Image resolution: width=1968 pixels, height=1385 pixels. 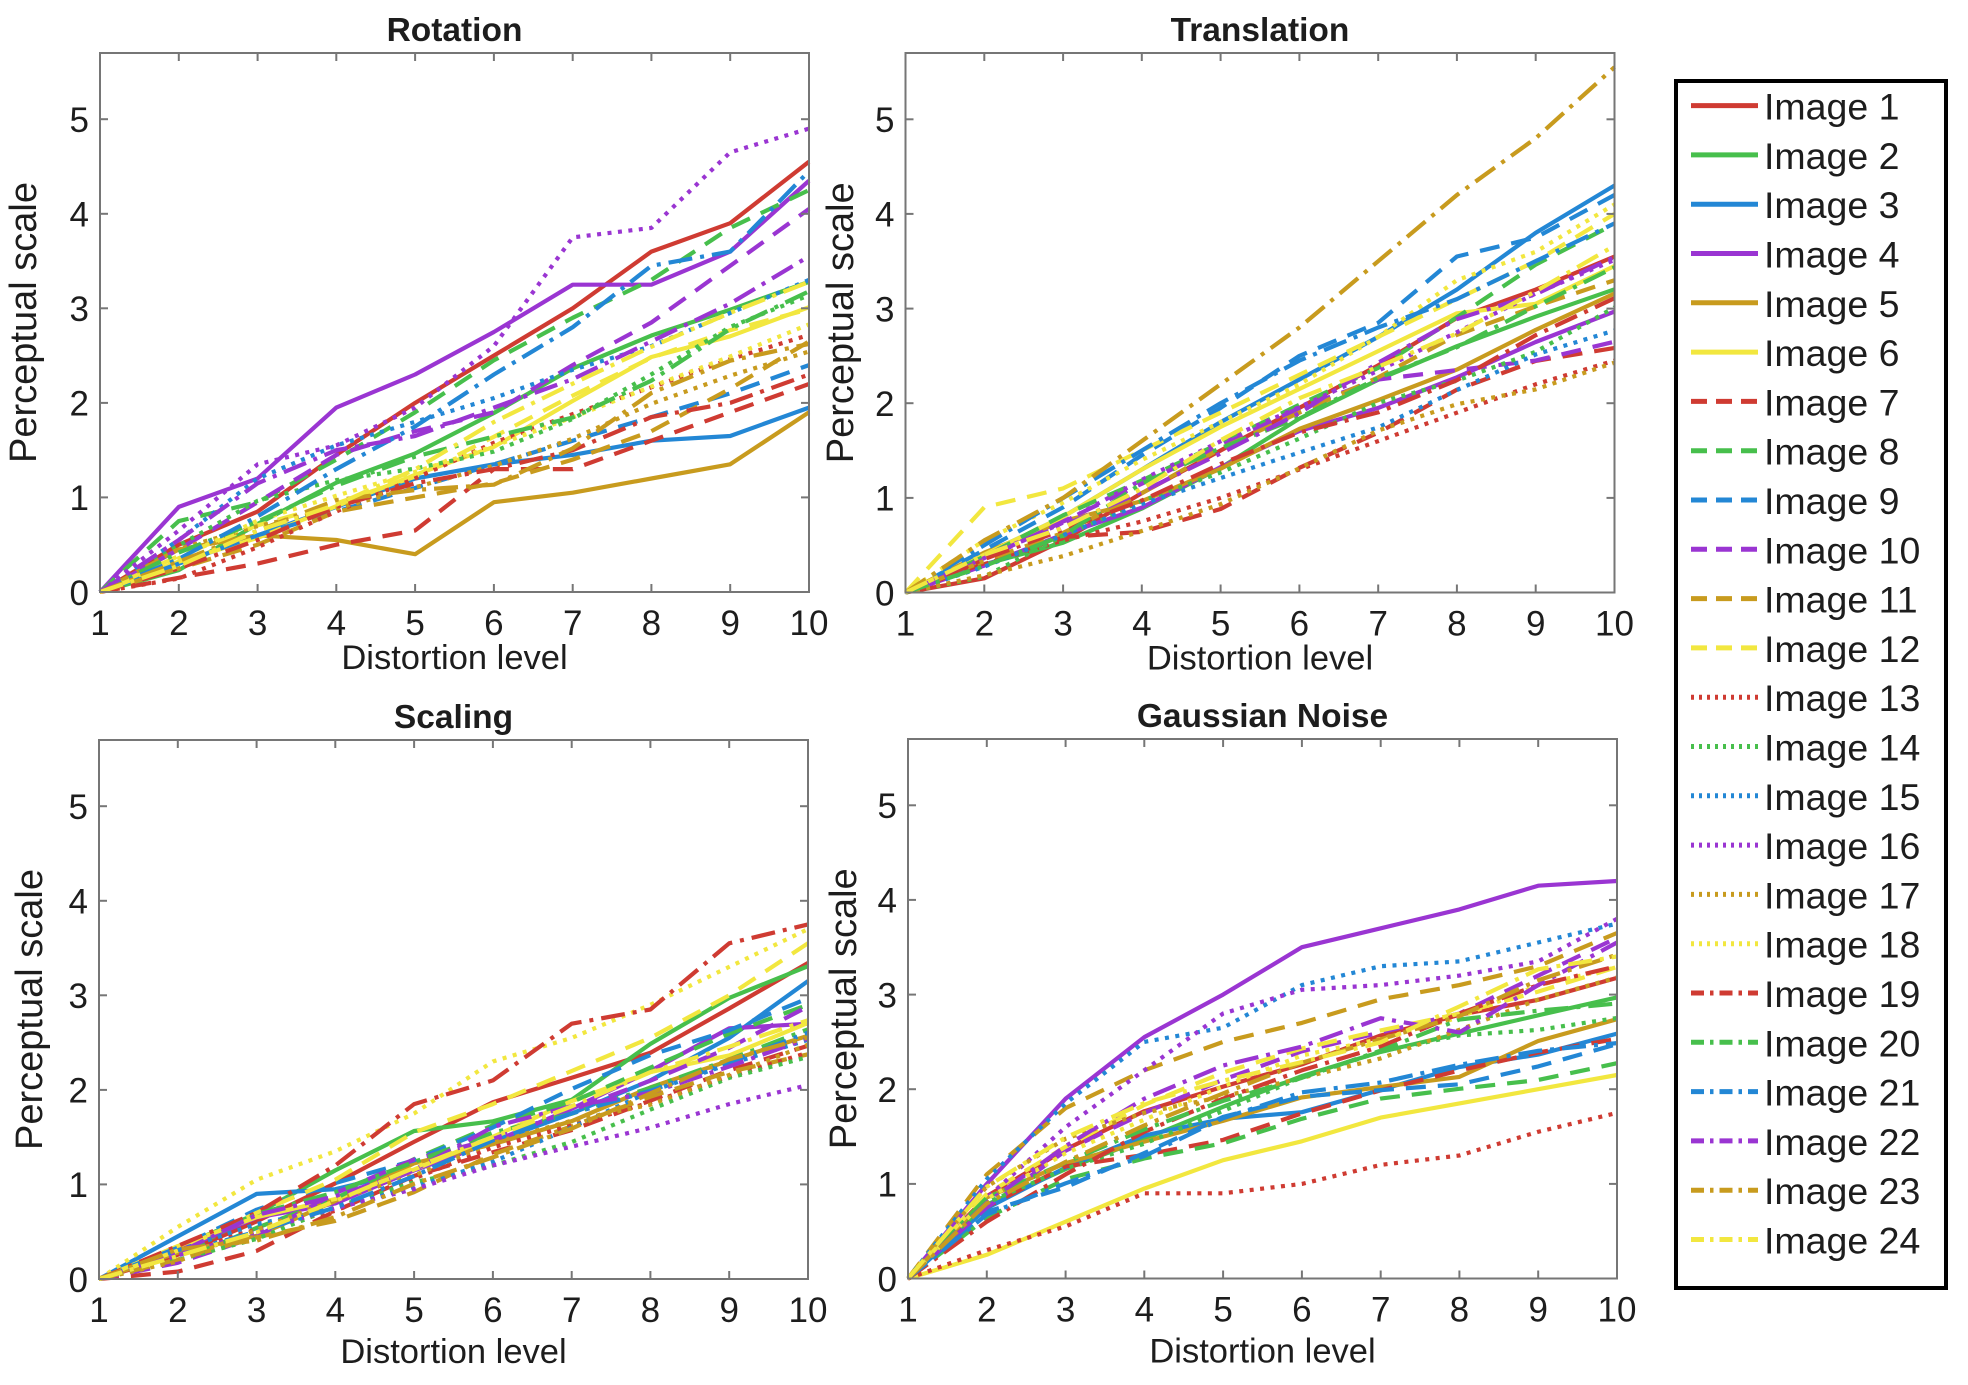 I want to click on svg-text: Rotation, so click(x=455, y=30).